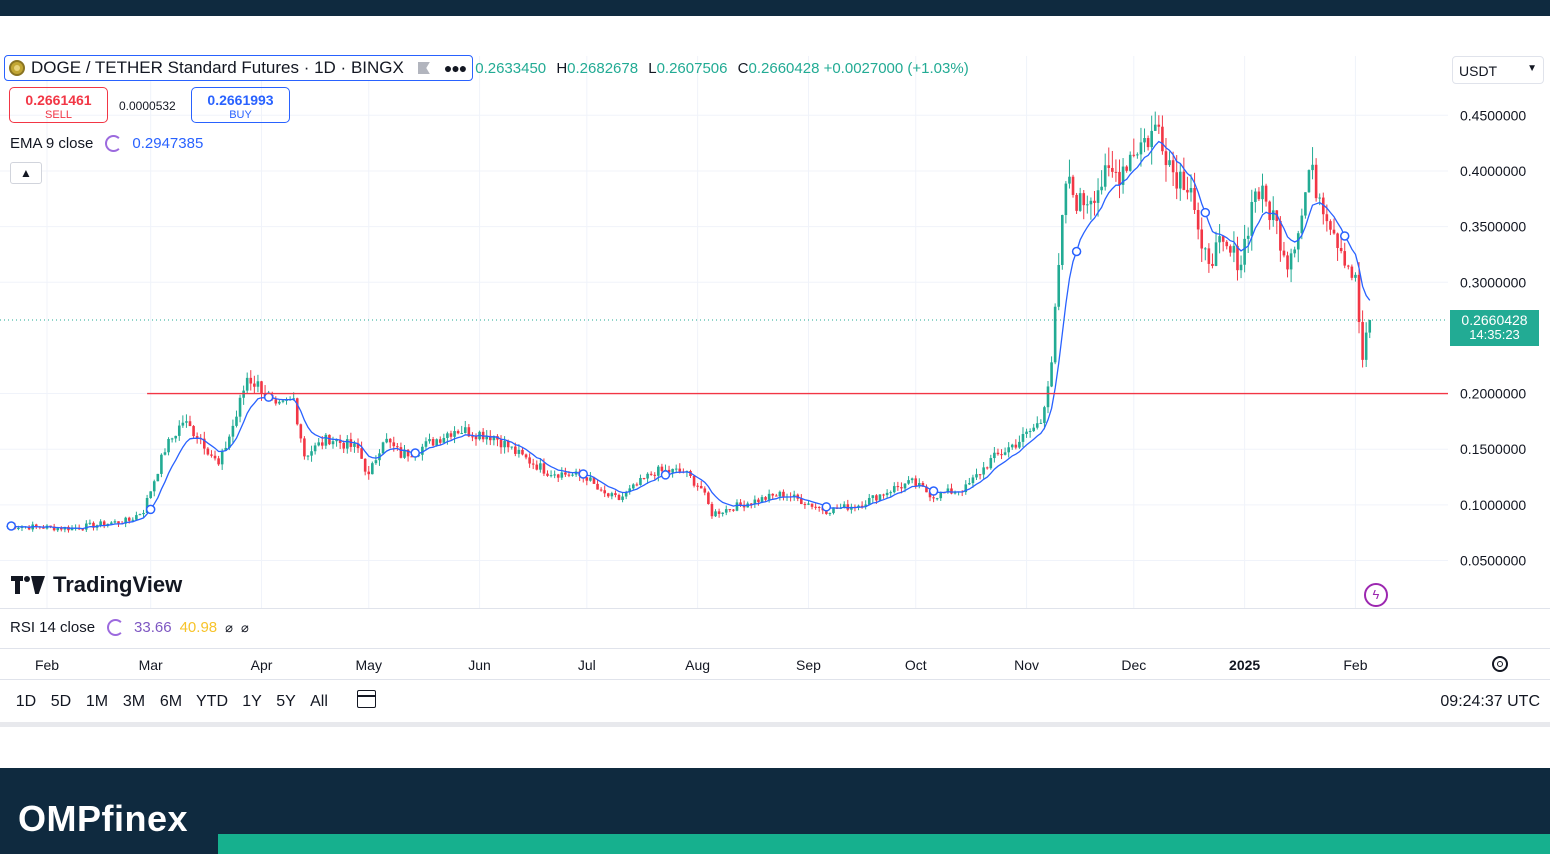  Describe the element at coordinates (775, 628) in the screenshot. I see `rsi-pane: RSI 14 close 33.66 40.98 ⌀ ⌀` at that location.